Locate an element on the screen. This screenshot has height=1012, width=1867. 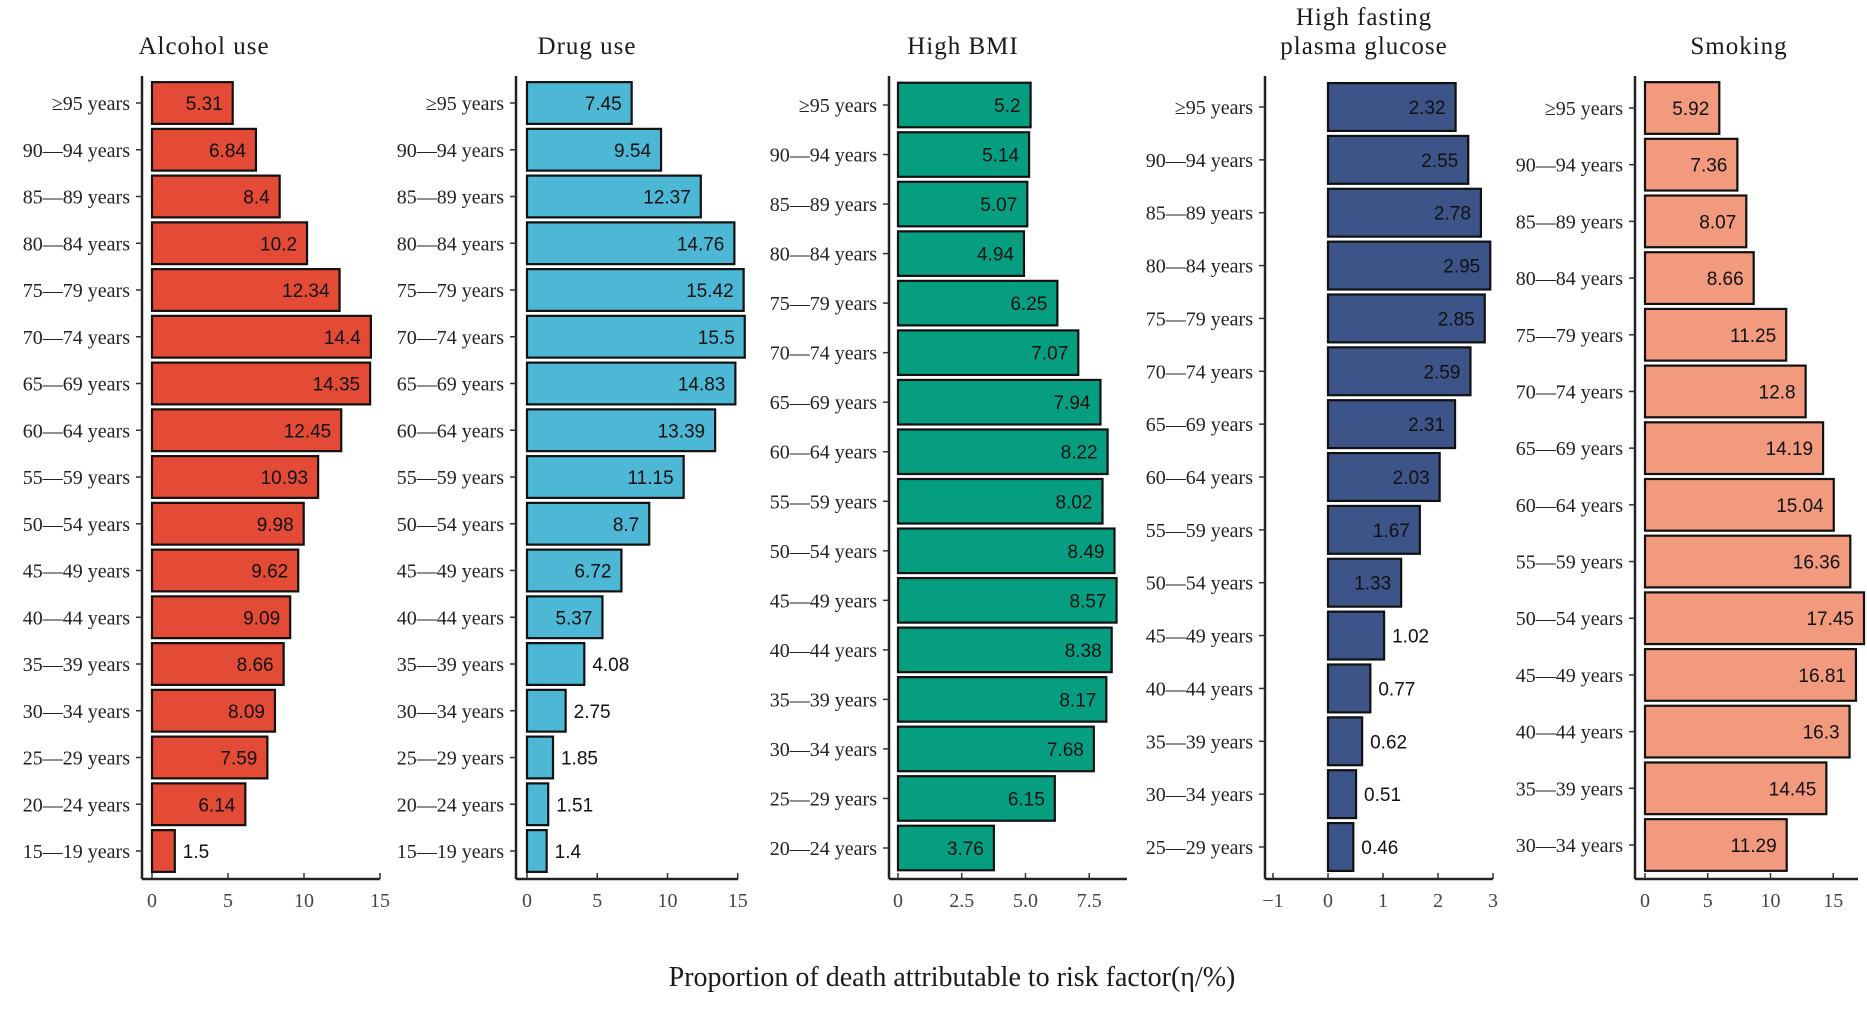
value-label: 10.93 is located at coordinates (285, 478).